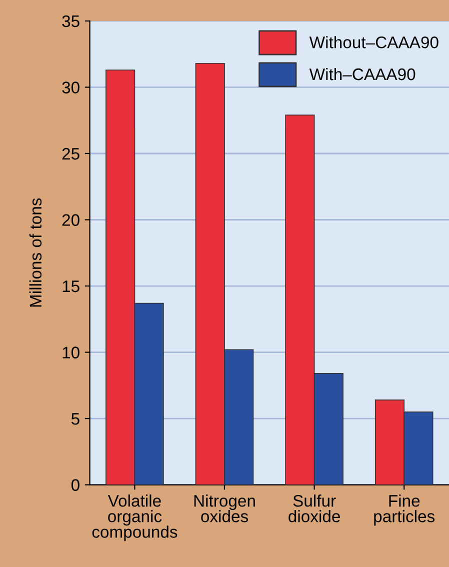  I want to click on x-tick-label: Volatile organic compounds, so click(135, 518).